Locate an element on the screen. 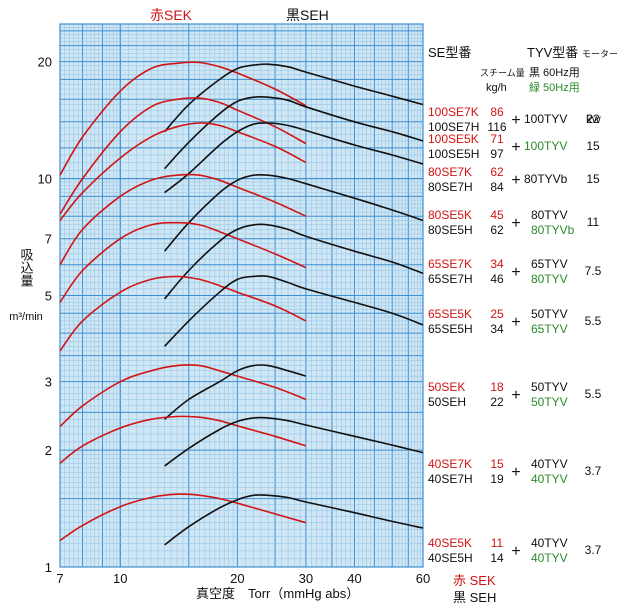 The image size is (620, 616). steam-value-h: 97 is located at coordinates (497, 154).